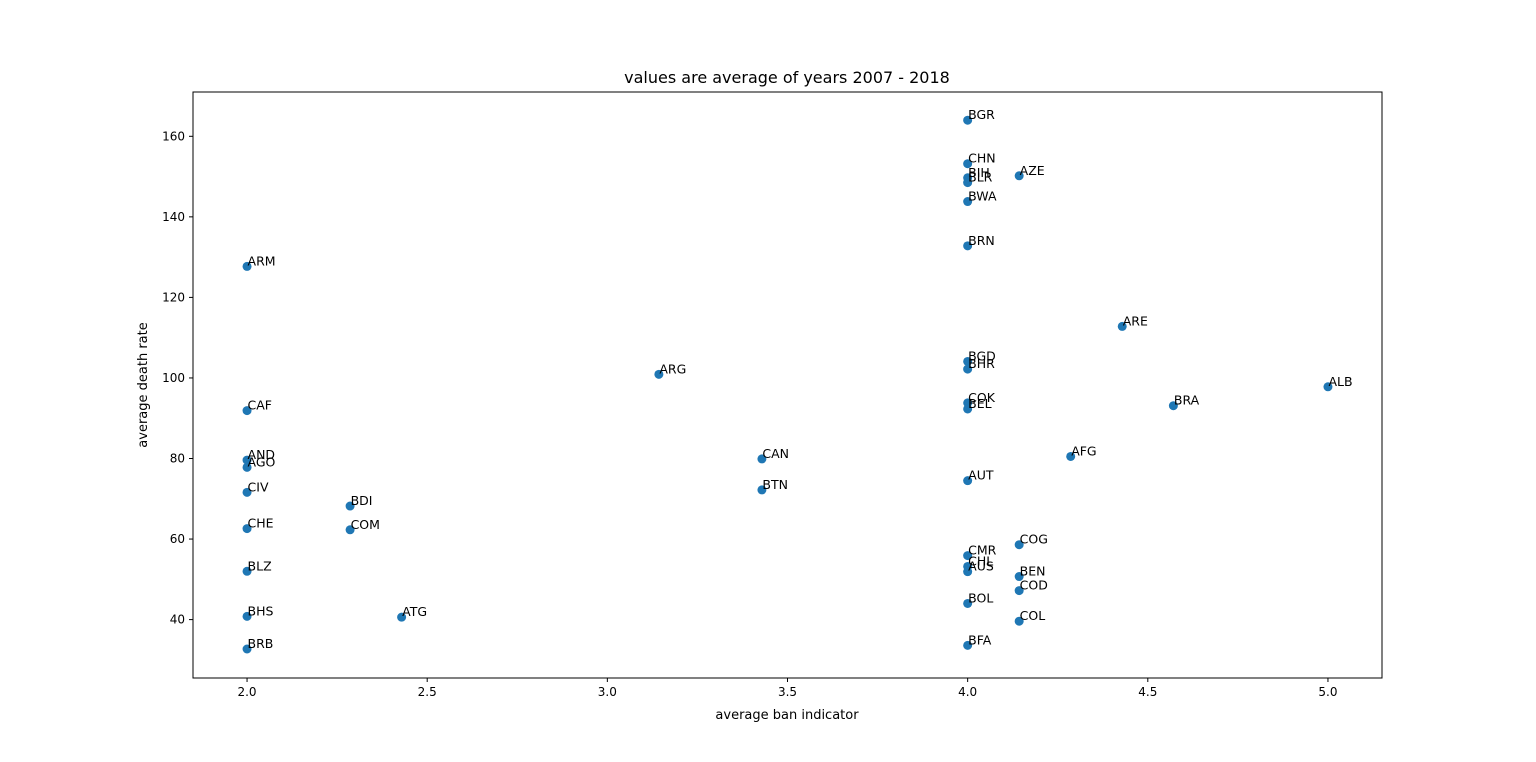  I want to click on data-point-cmr, so click(968, 556).